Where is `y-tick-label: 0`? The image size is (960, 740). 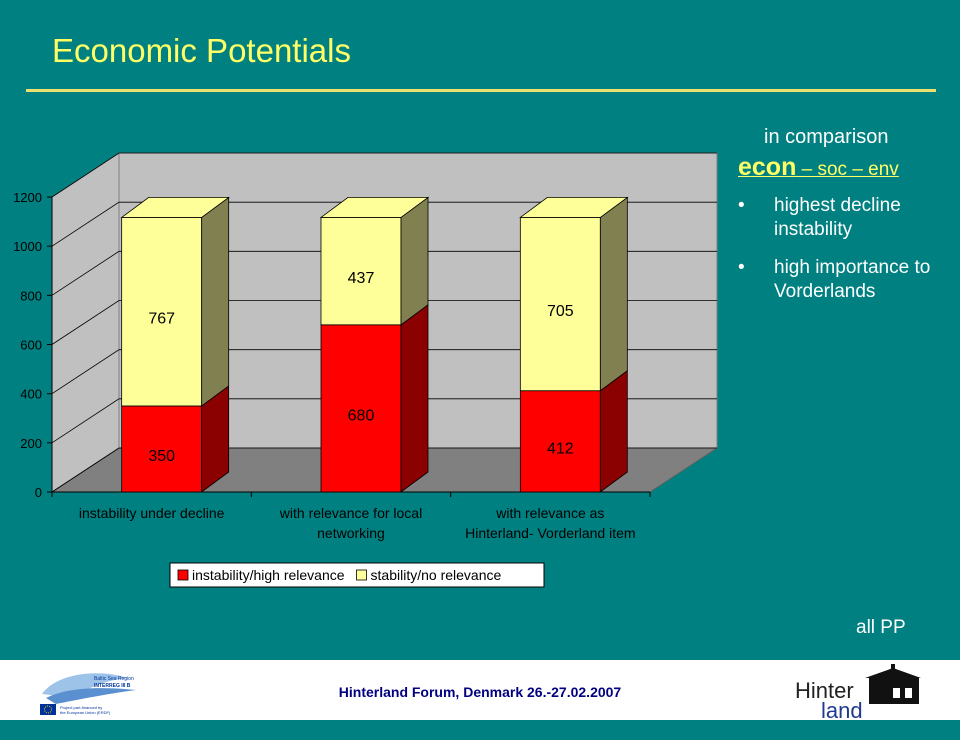
y-tick-label: 0 is located at coordinates (38, 492).